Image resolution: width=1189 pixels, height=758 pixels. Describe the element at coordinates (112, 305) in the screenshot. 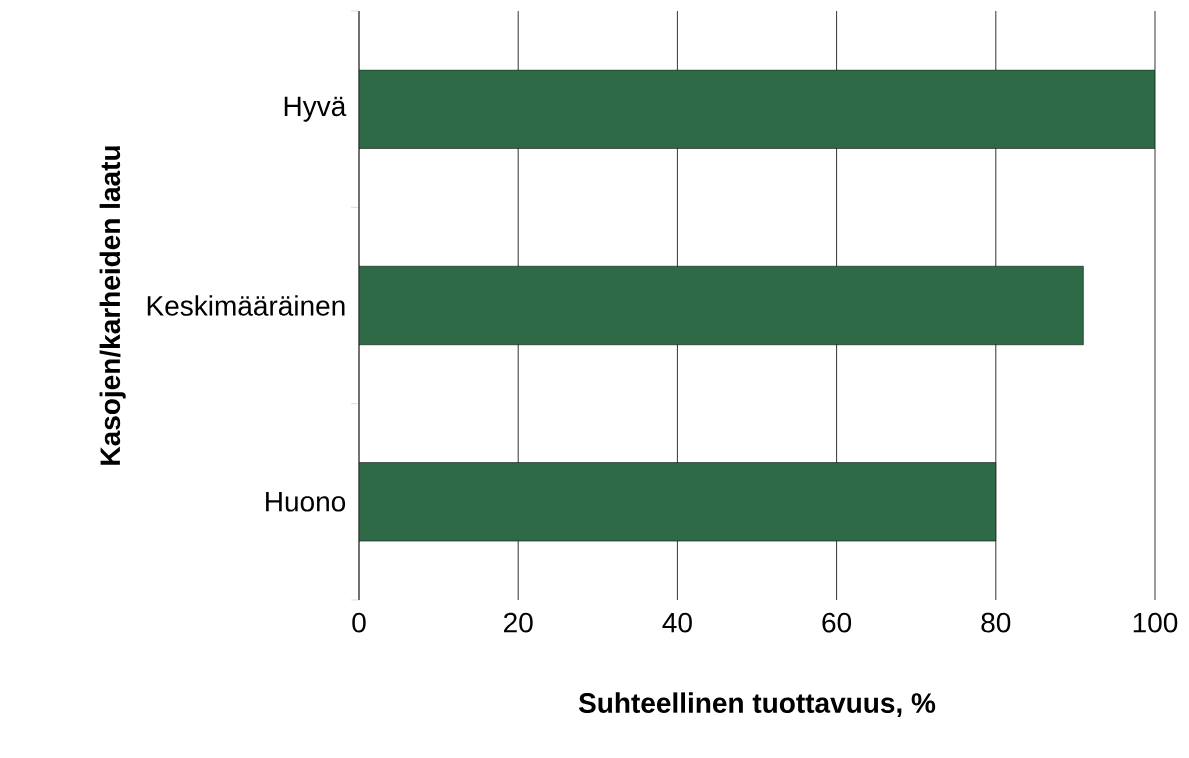

I see `y-axis-title: Kasojen/karheiden laatu` at that location.